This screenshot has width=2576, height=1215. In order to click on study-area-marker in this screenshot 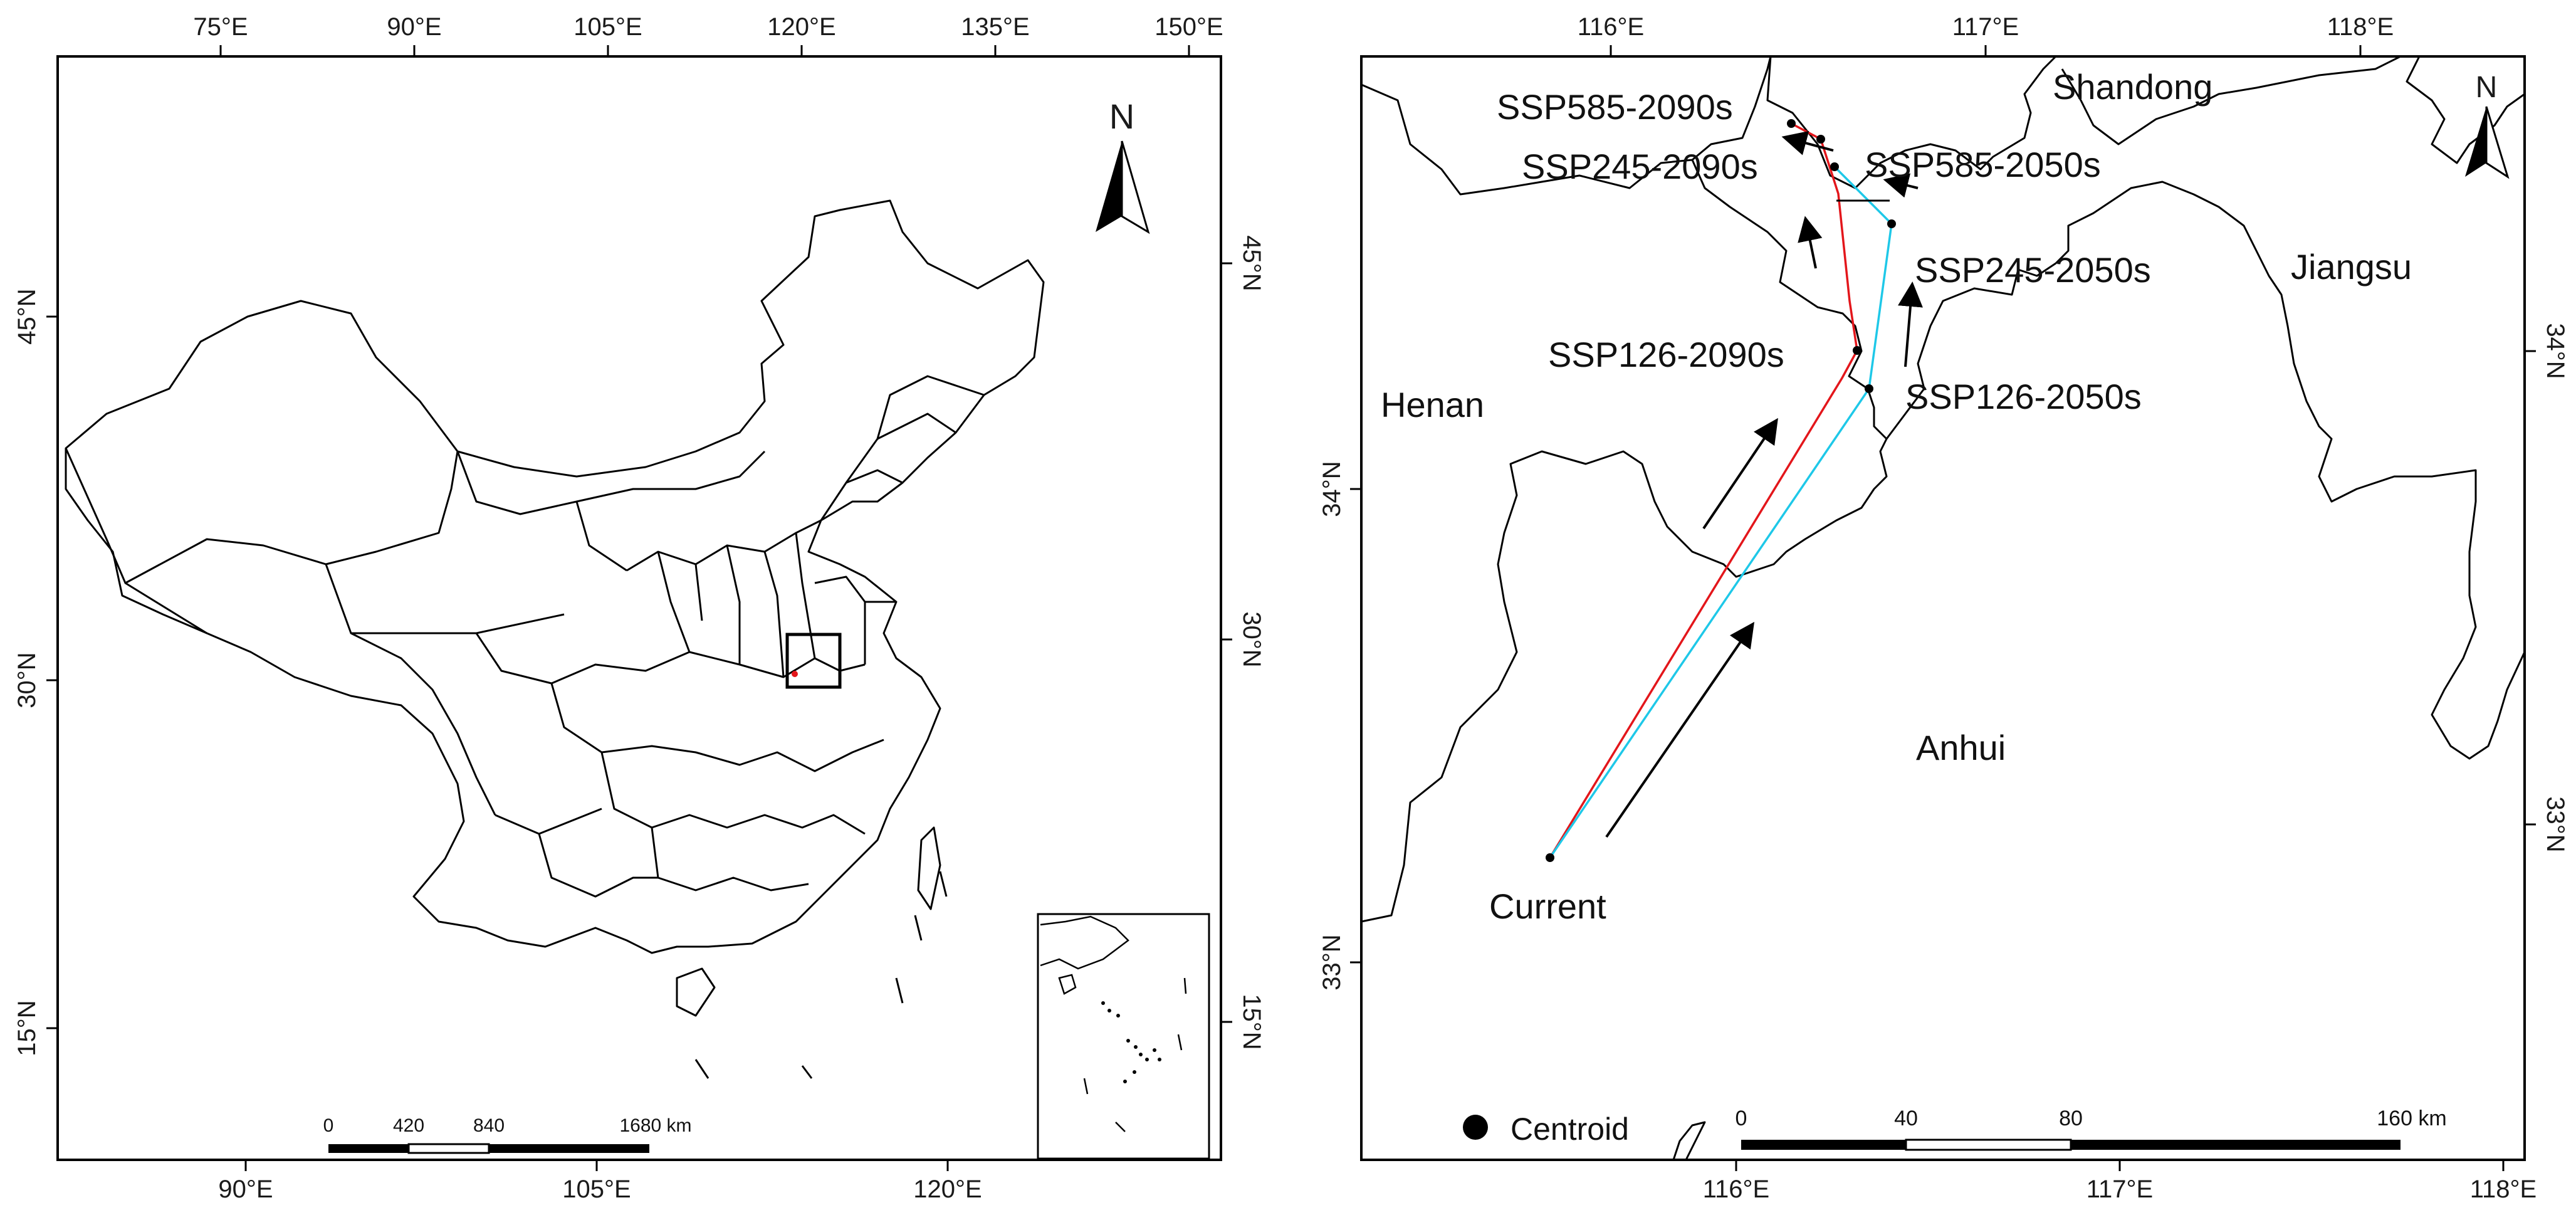, I will do `click(795, 674)`.